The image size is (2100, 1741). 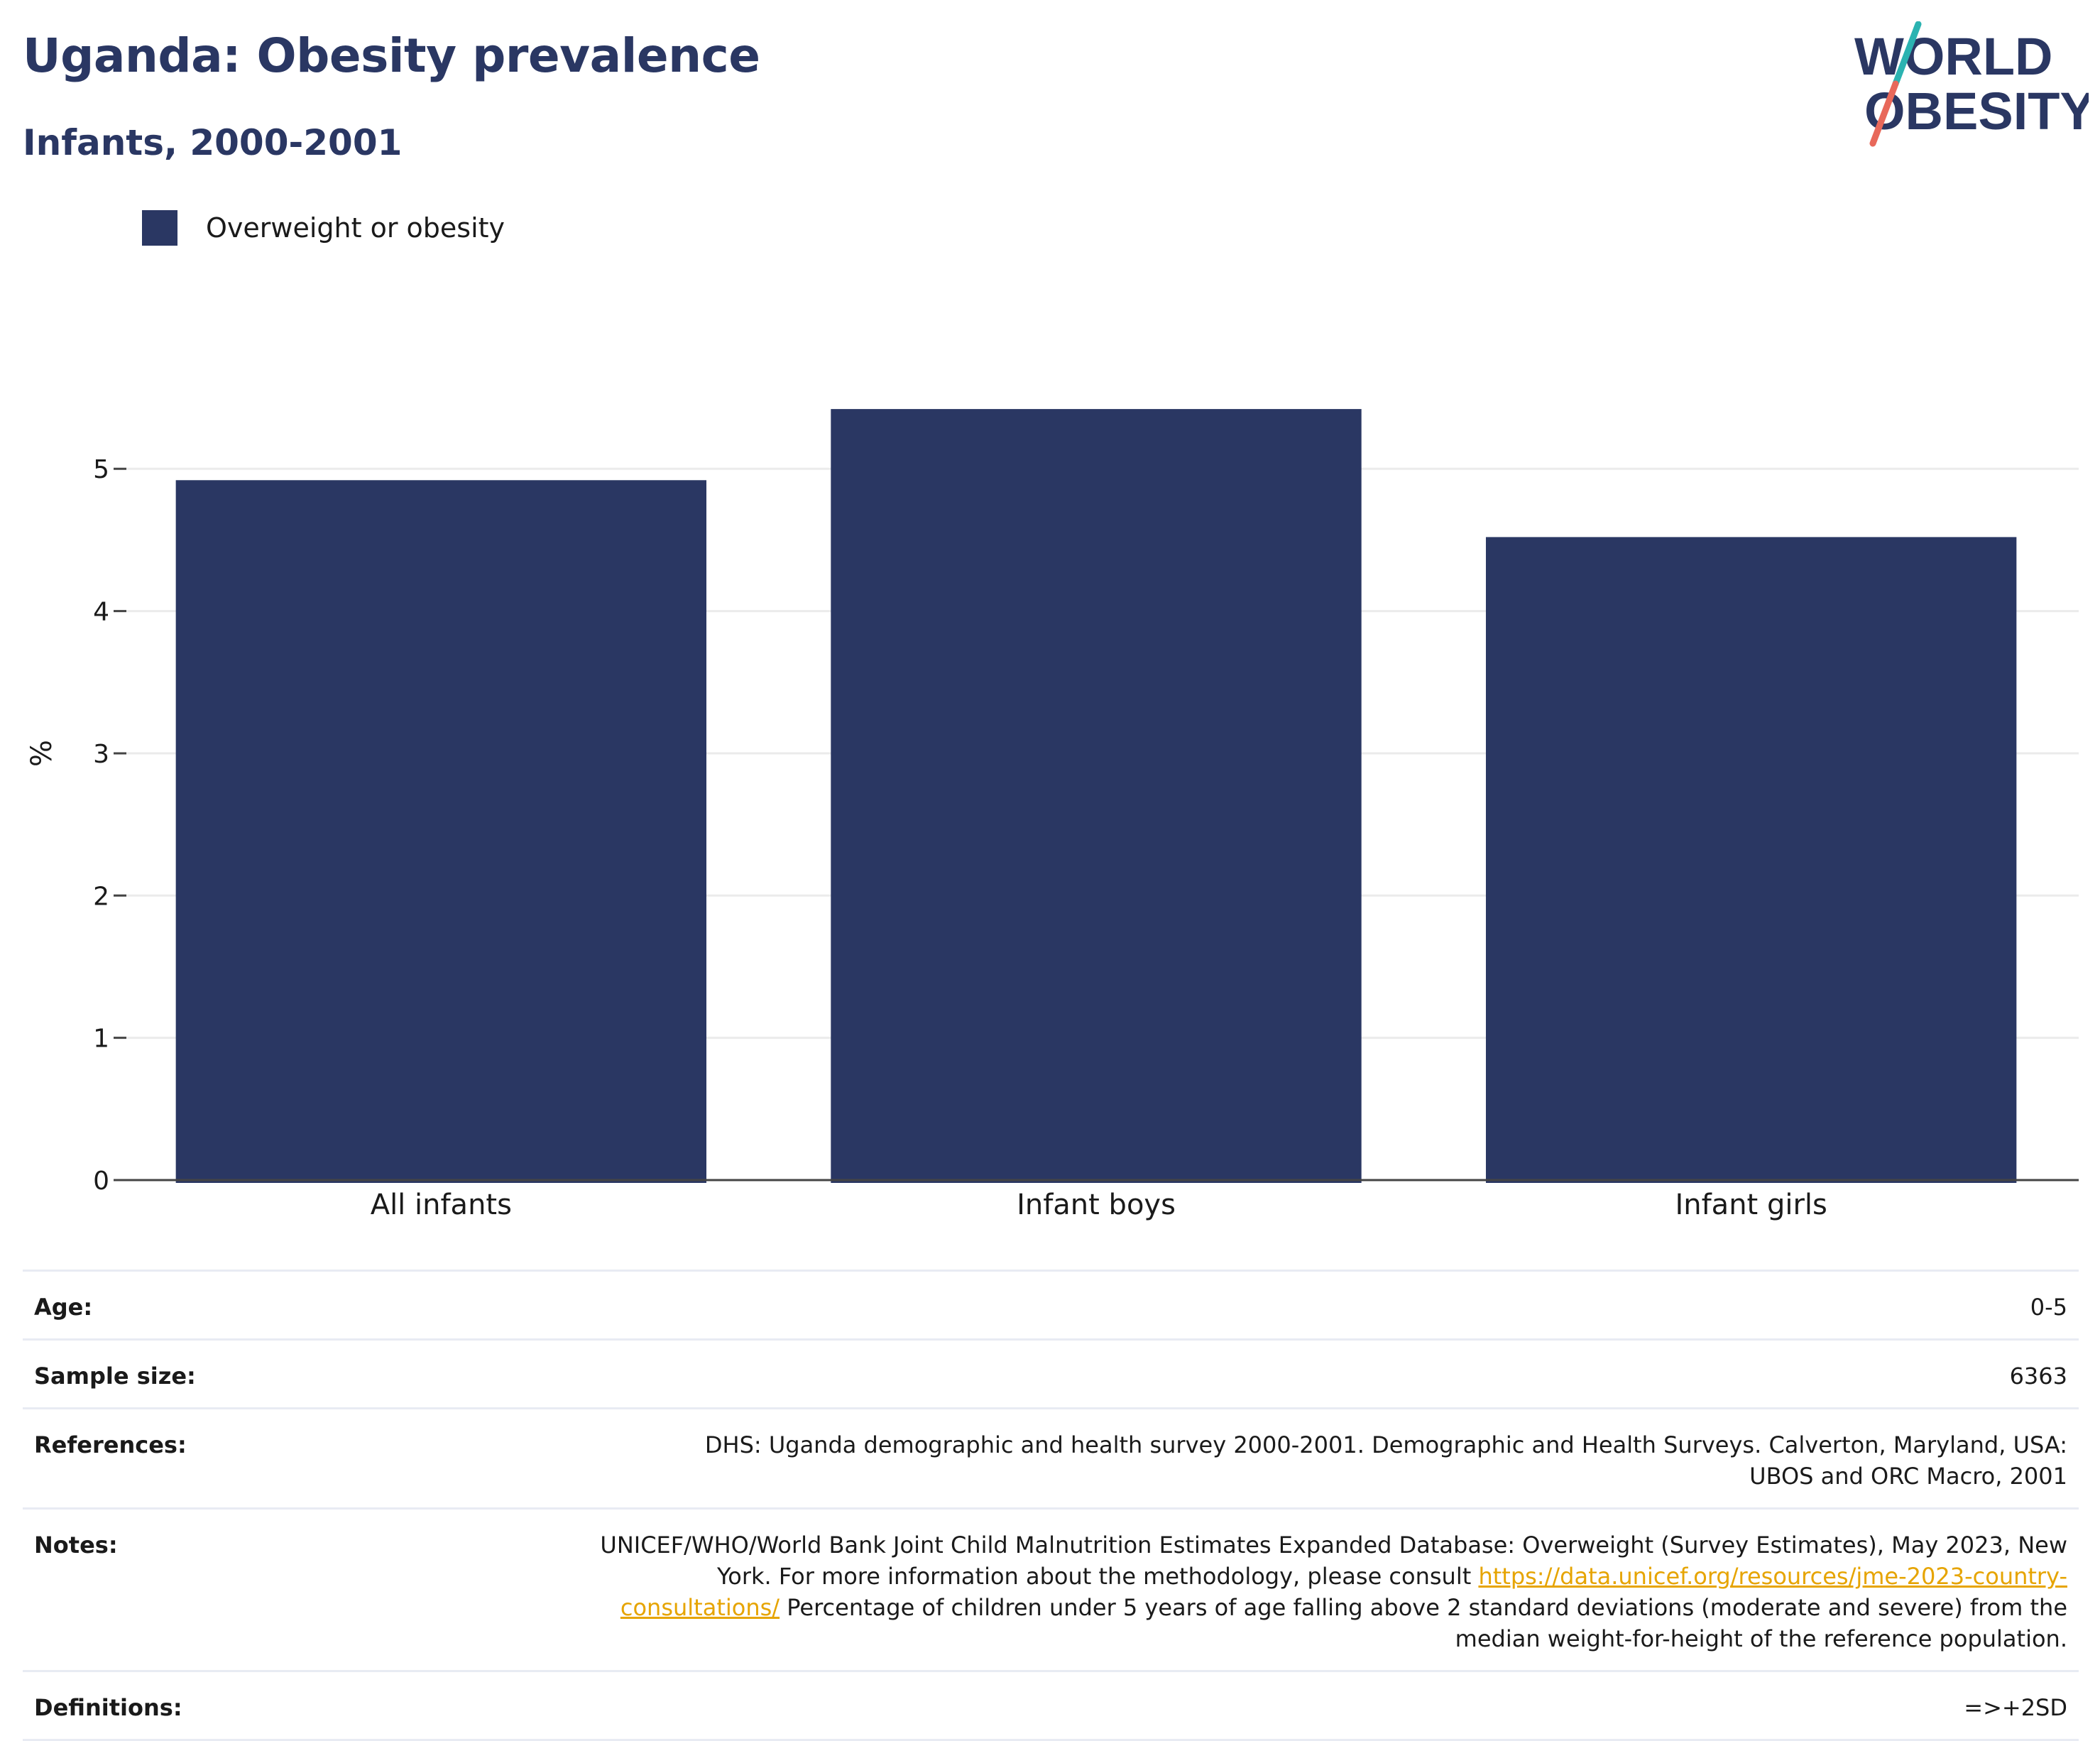 I want to click on y-axis-label: %, so click(x=42, y=753).